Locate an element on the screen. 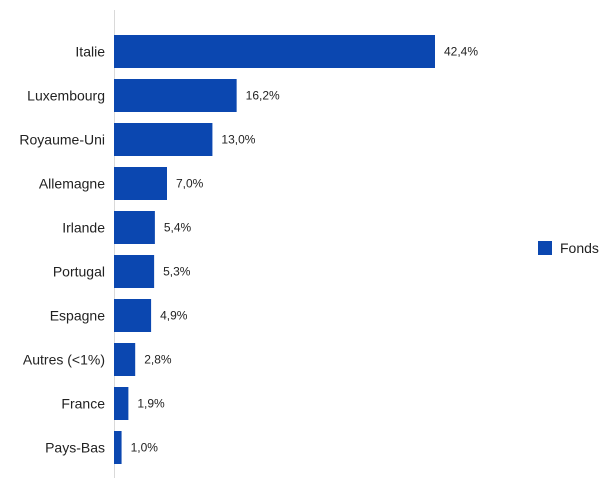 The width and height of the screenshot is (606, 481). value-label-allemagne: 7,0% is located at coordinates (190, 184).